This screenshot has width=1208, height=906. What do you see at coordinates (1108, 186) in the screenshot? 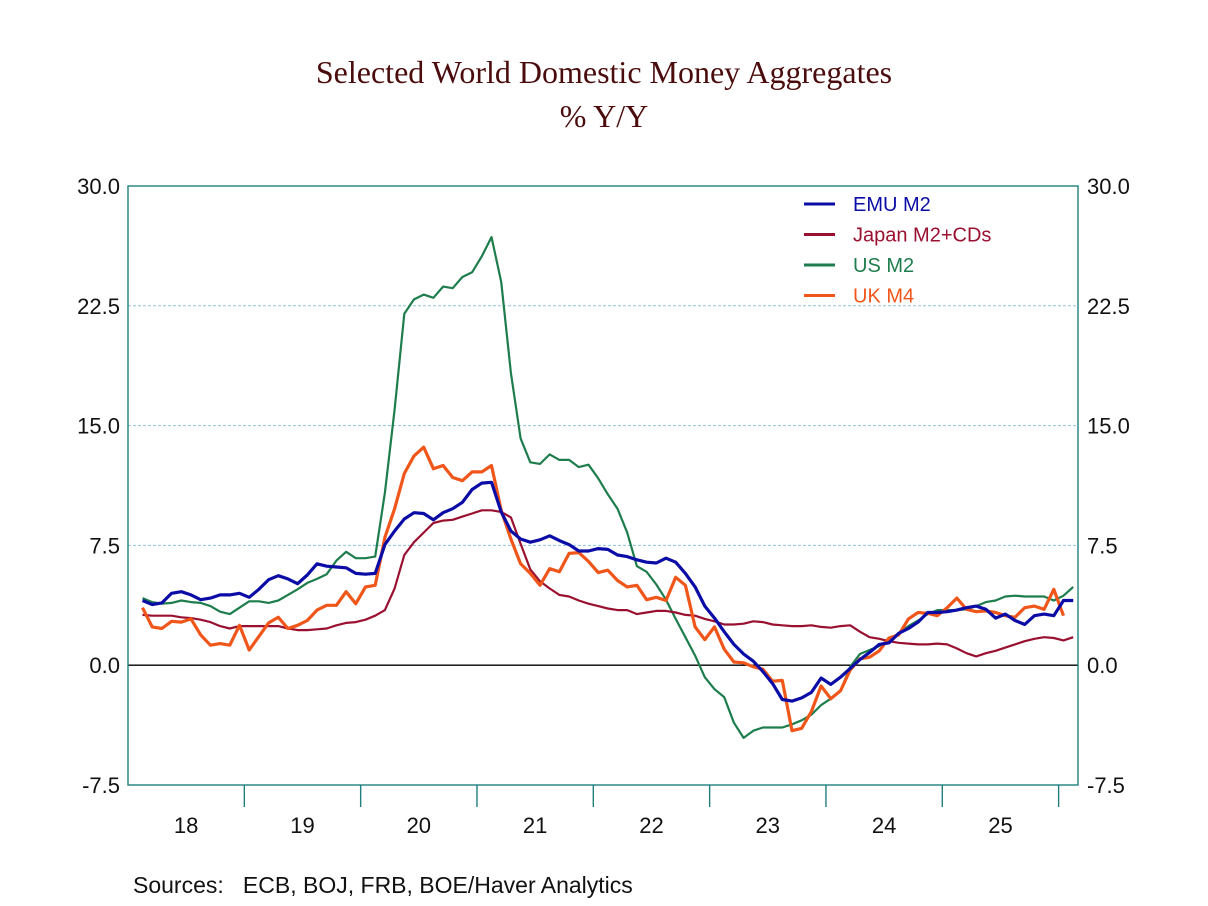
I see `y-tick-label-right: 30.0` at bounding box center [1108, 186].